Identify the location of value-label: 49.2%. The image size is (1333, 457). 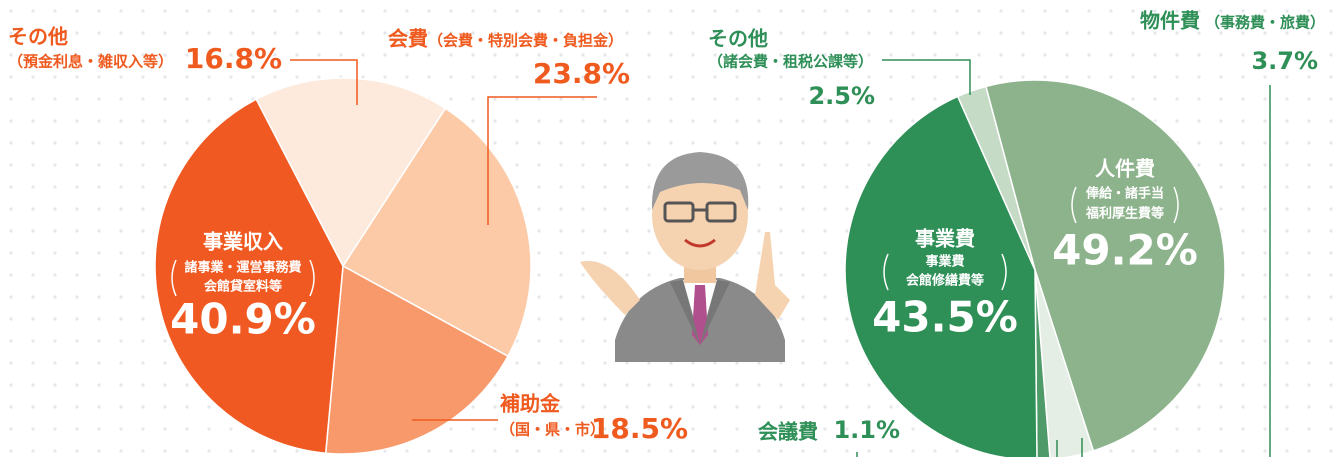
(1125, 250).